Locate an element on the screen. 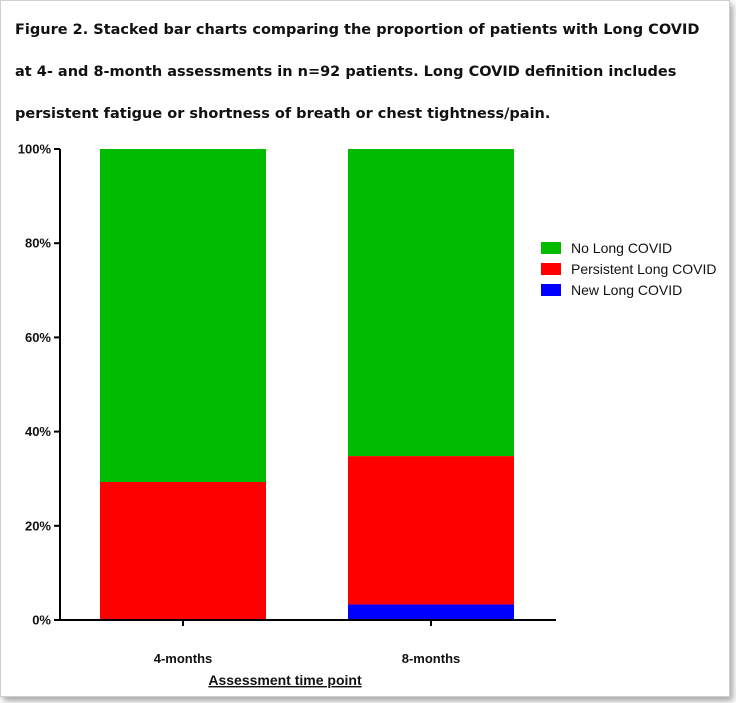 The width and height of the screenshot is (736, 703). legend-swatch-new-long-covid is located at coordinates (551, 290).